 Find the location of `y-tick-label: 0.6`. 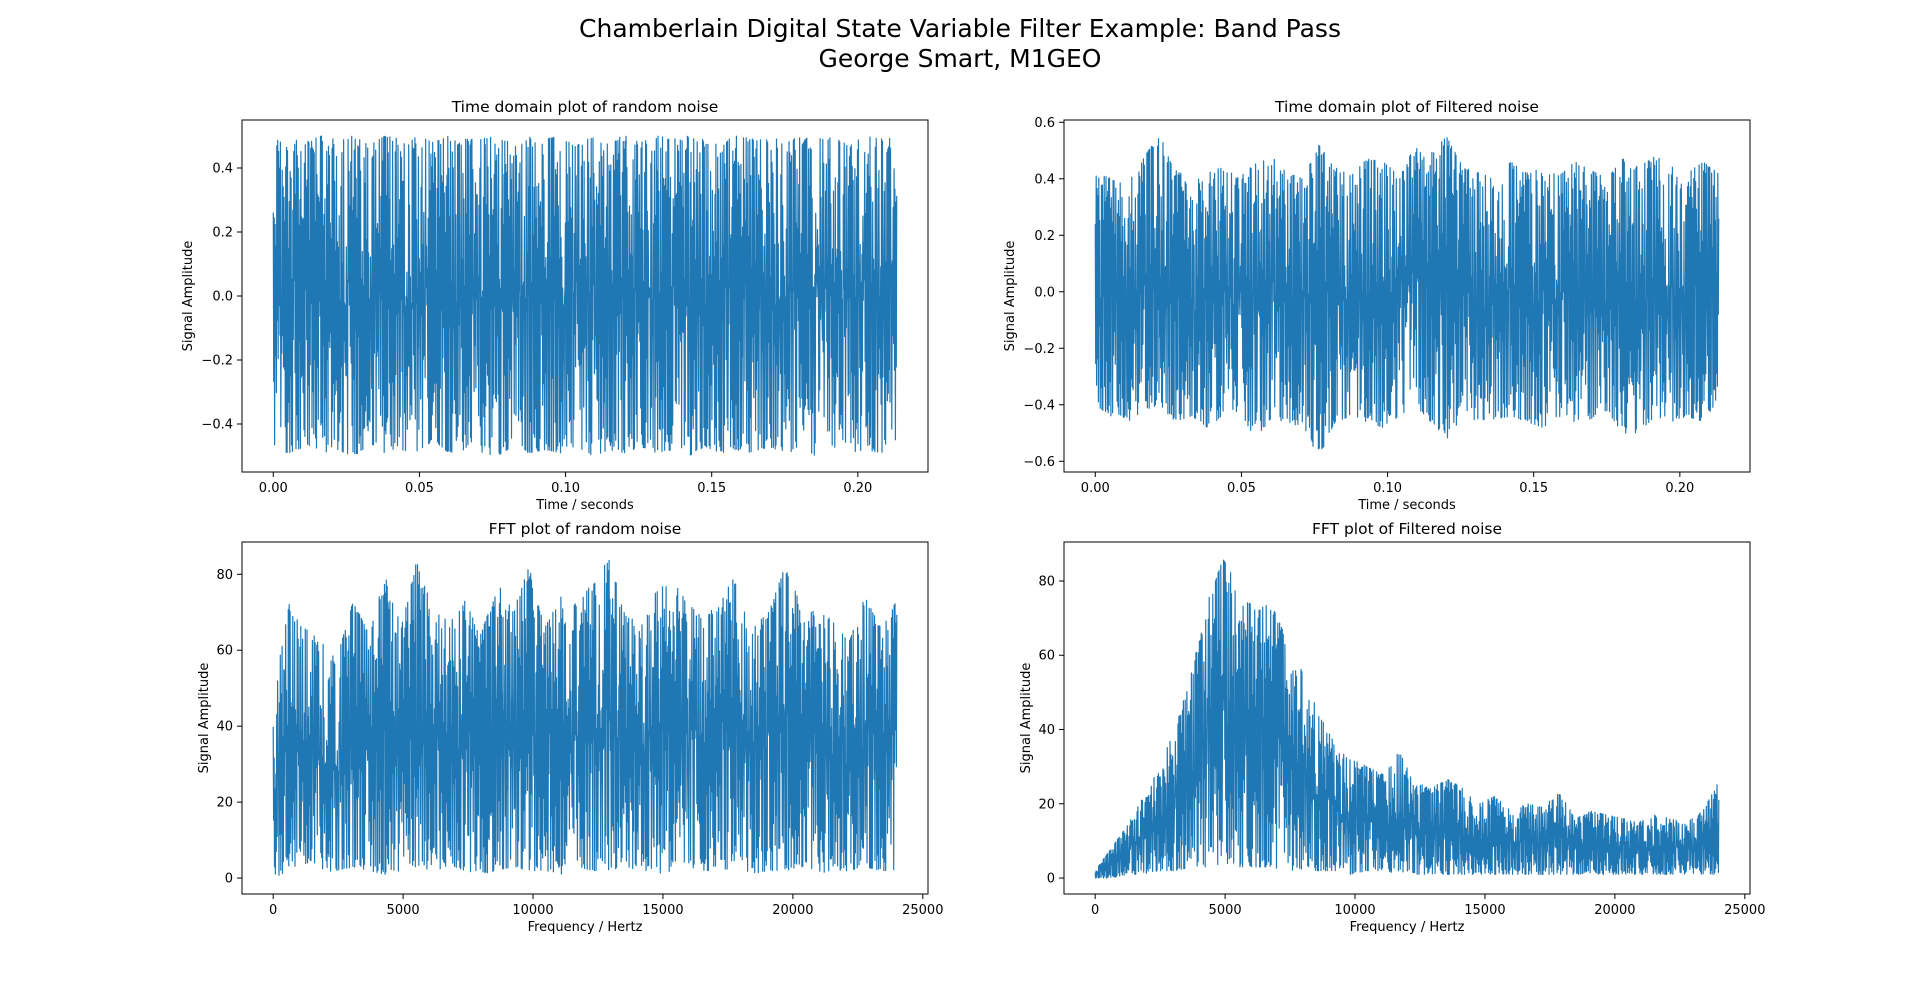

y-tick-label: 0.6 is located at coordinates (1044, 123).